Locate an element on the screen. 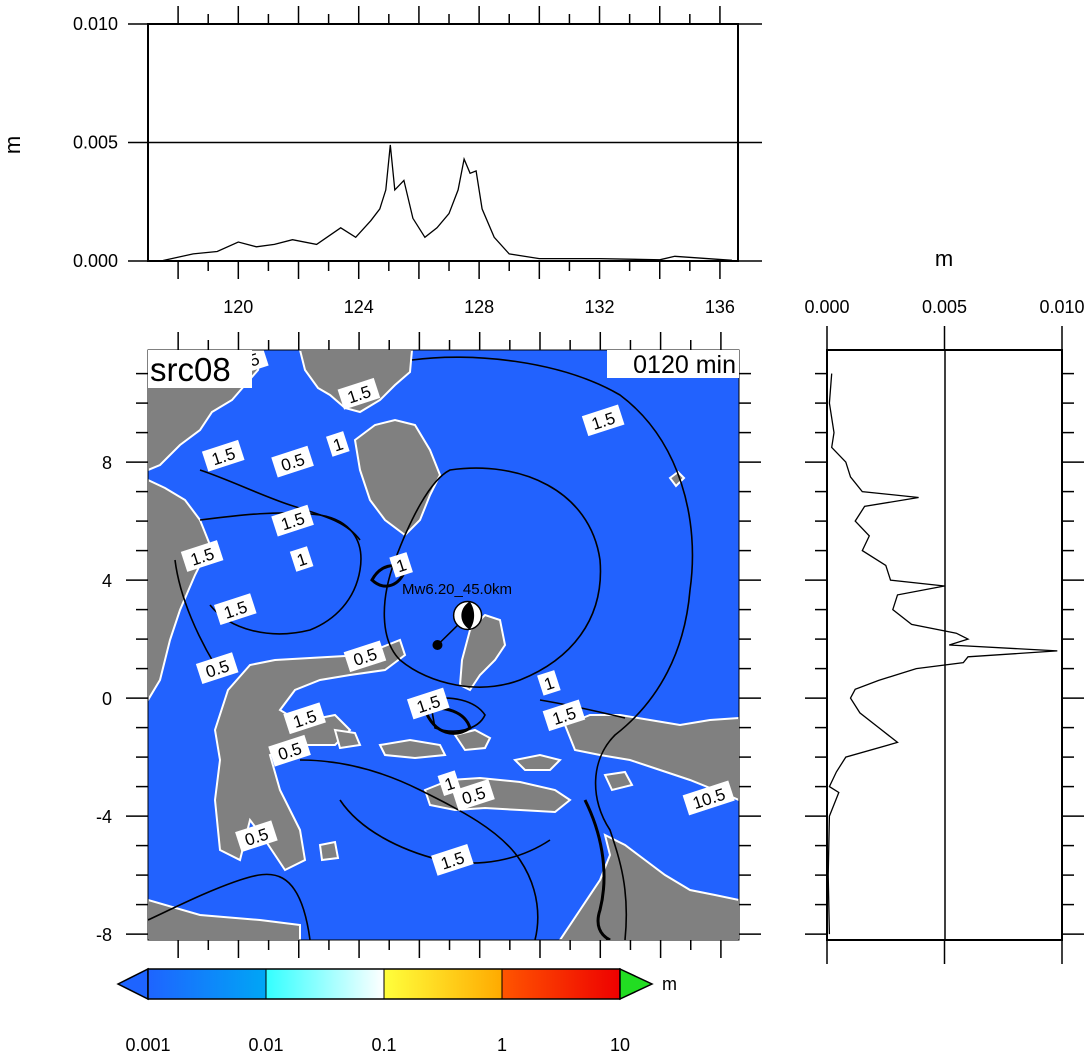 Image resolution: width=1088 pixels, height=1063 pixels. map-ytick-label: 4 is located at coordinates (107, 581).